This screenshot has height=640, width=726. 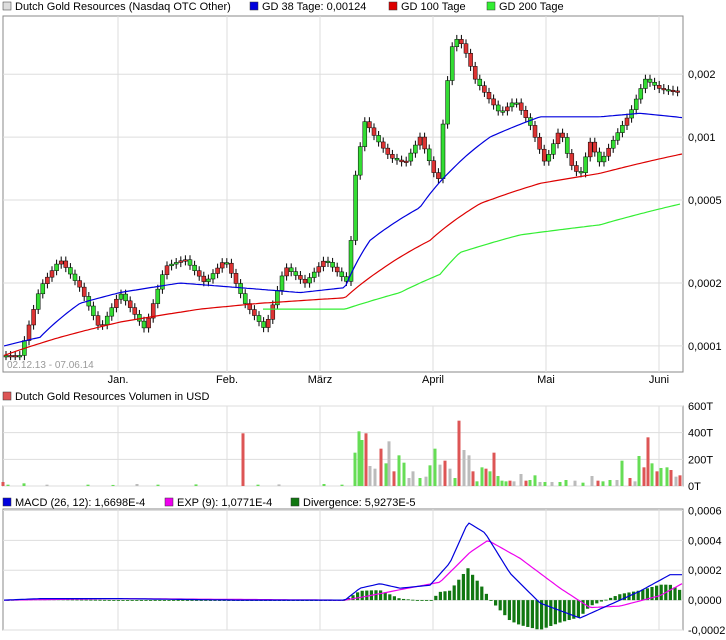 What do you see at coordinates (7, 502) in the screenshot?
I see `macd-legend-swatch` at bounding box center [7, 502].